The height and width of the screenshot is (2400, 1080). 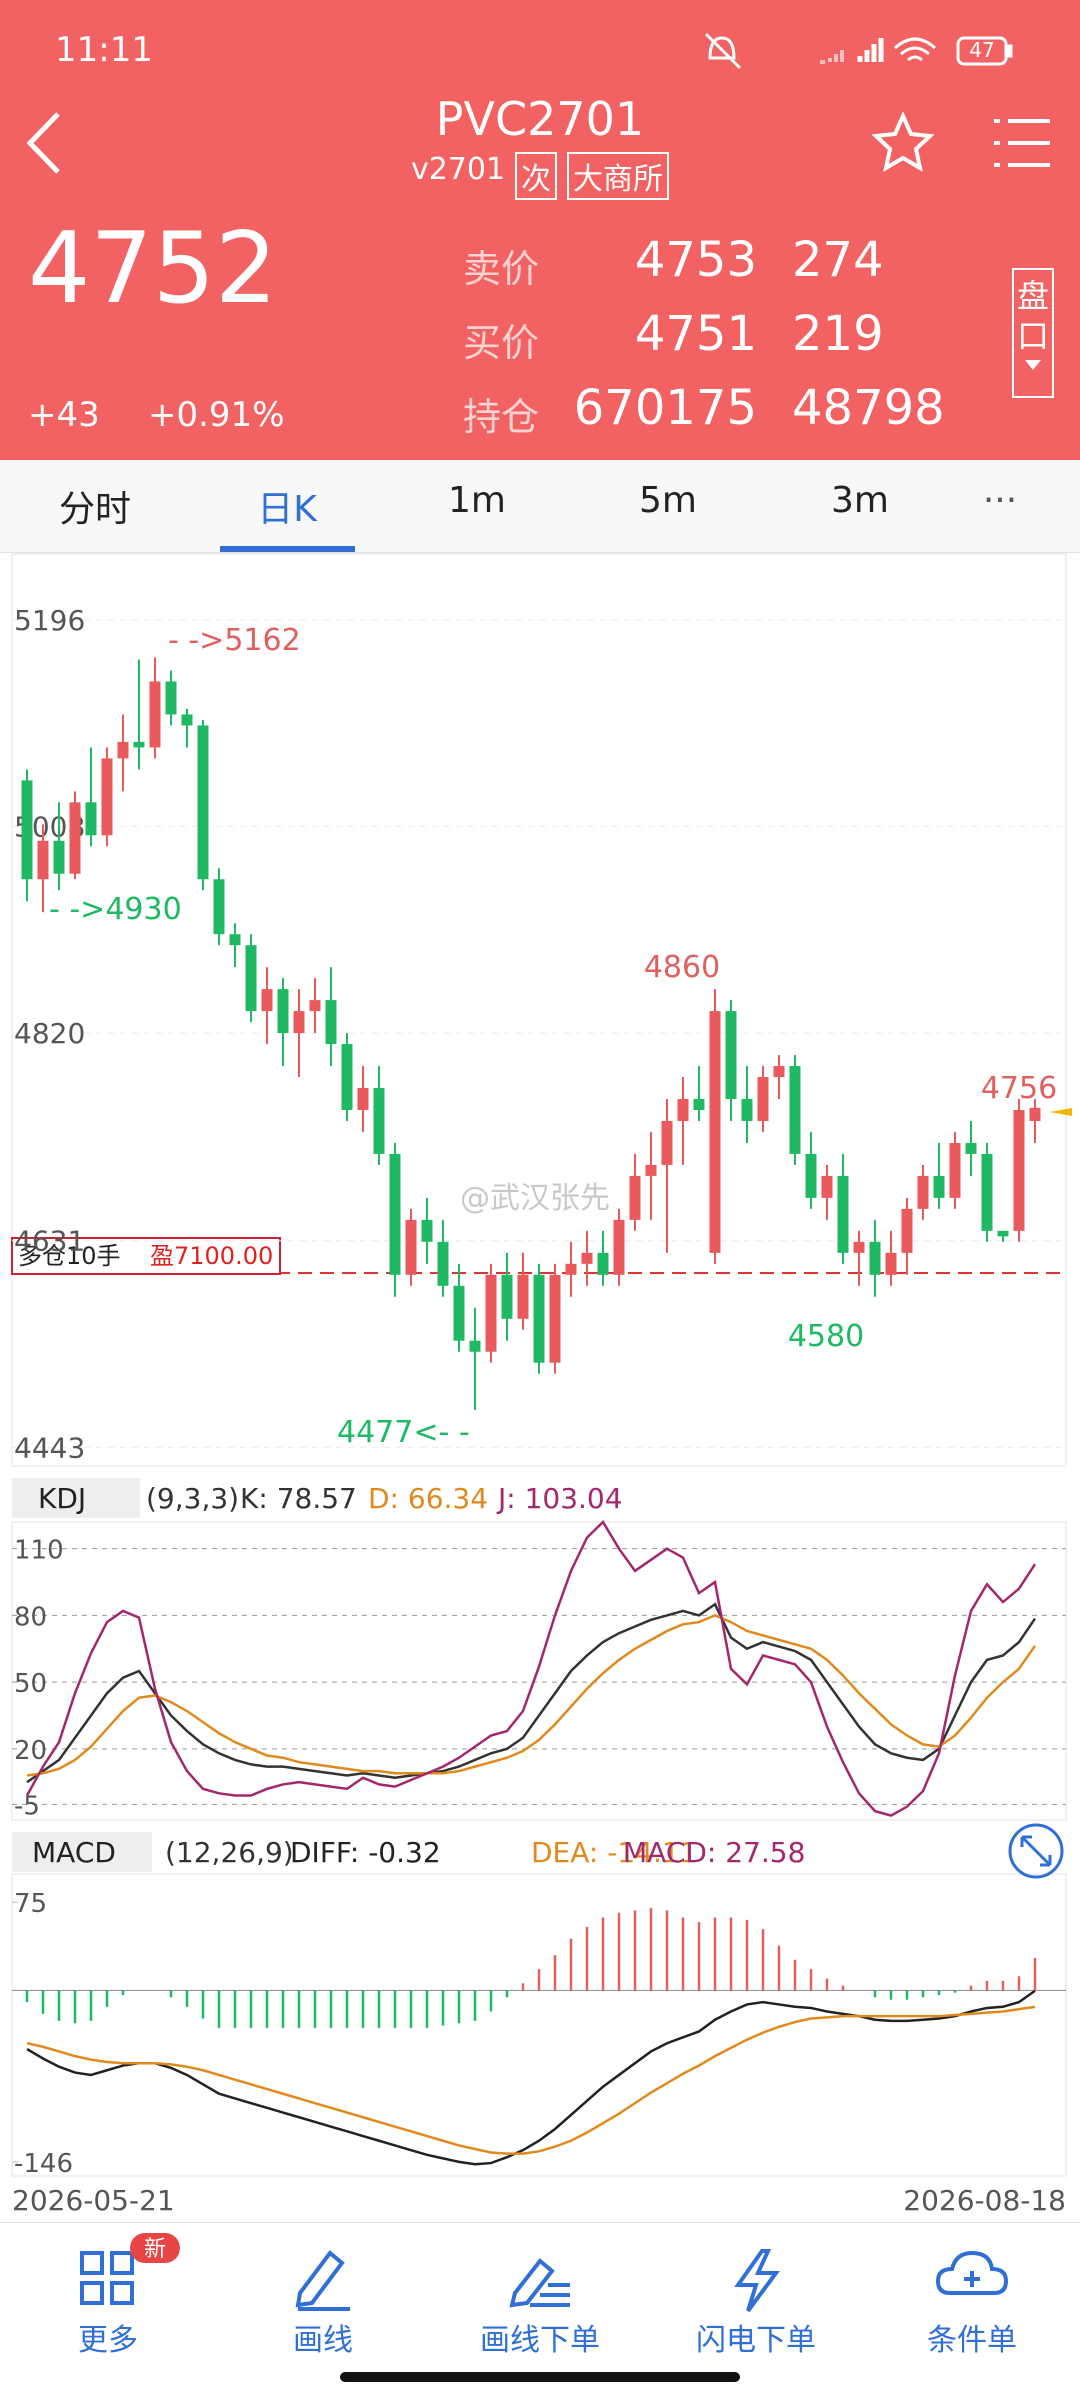 What do you see at coordinates (756, 2340) in the screenshot?
I see `nav-item: 闪电下单` at bounding box center [756, 2340].